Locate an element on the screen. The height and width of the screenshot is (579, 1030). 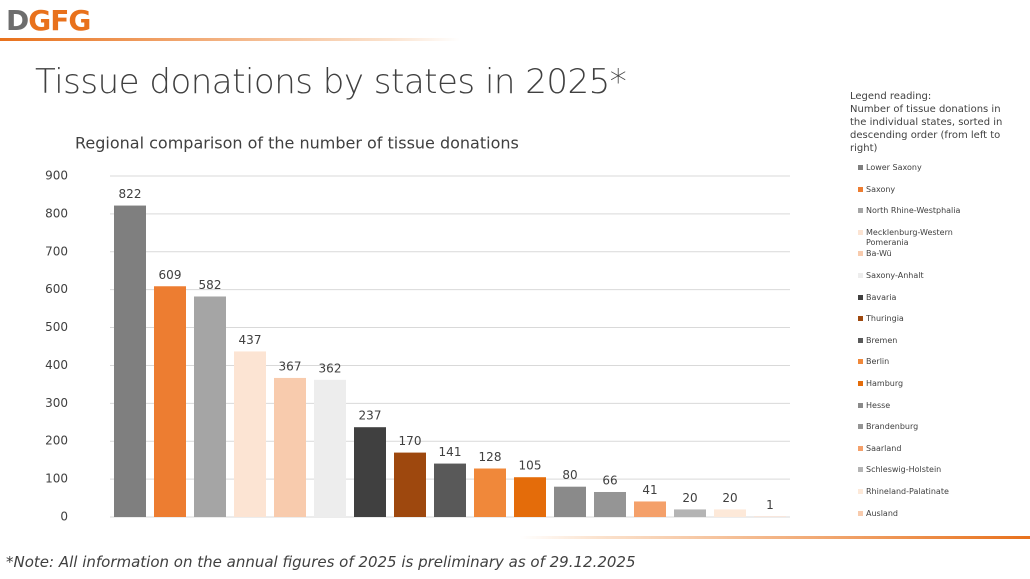
y-tick-label: 900 is located at coordinates (56, 176).